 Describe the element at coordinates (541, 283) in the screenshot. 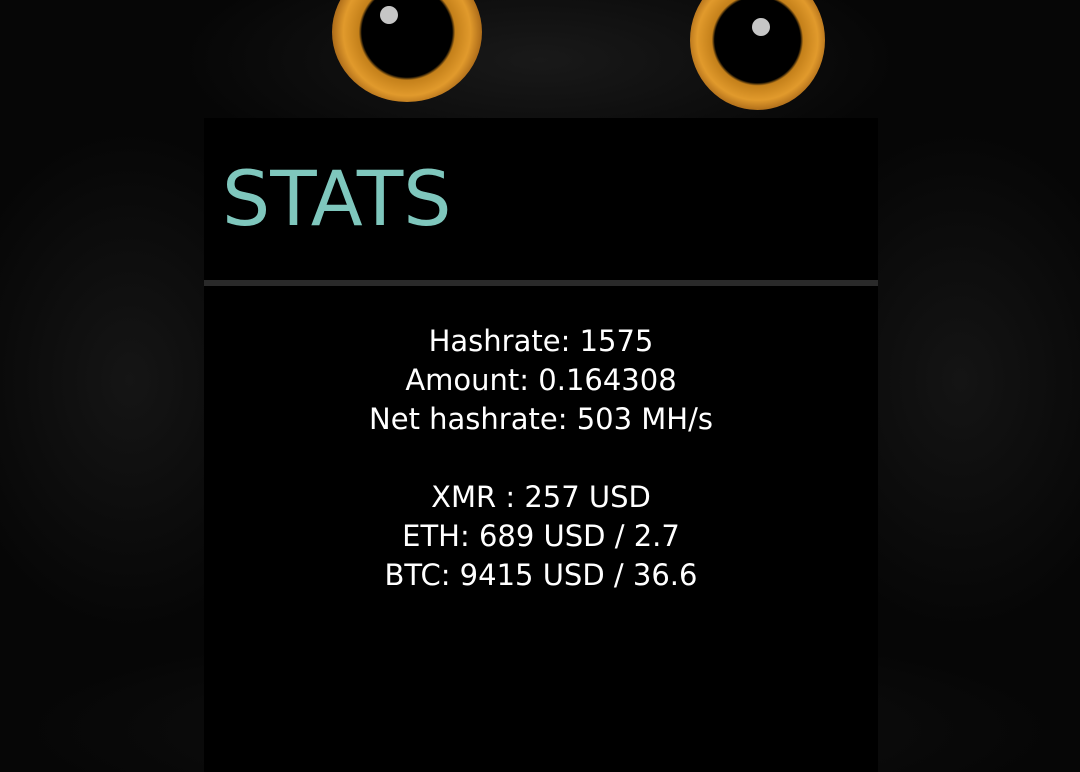

I see `header-divider` at that location.